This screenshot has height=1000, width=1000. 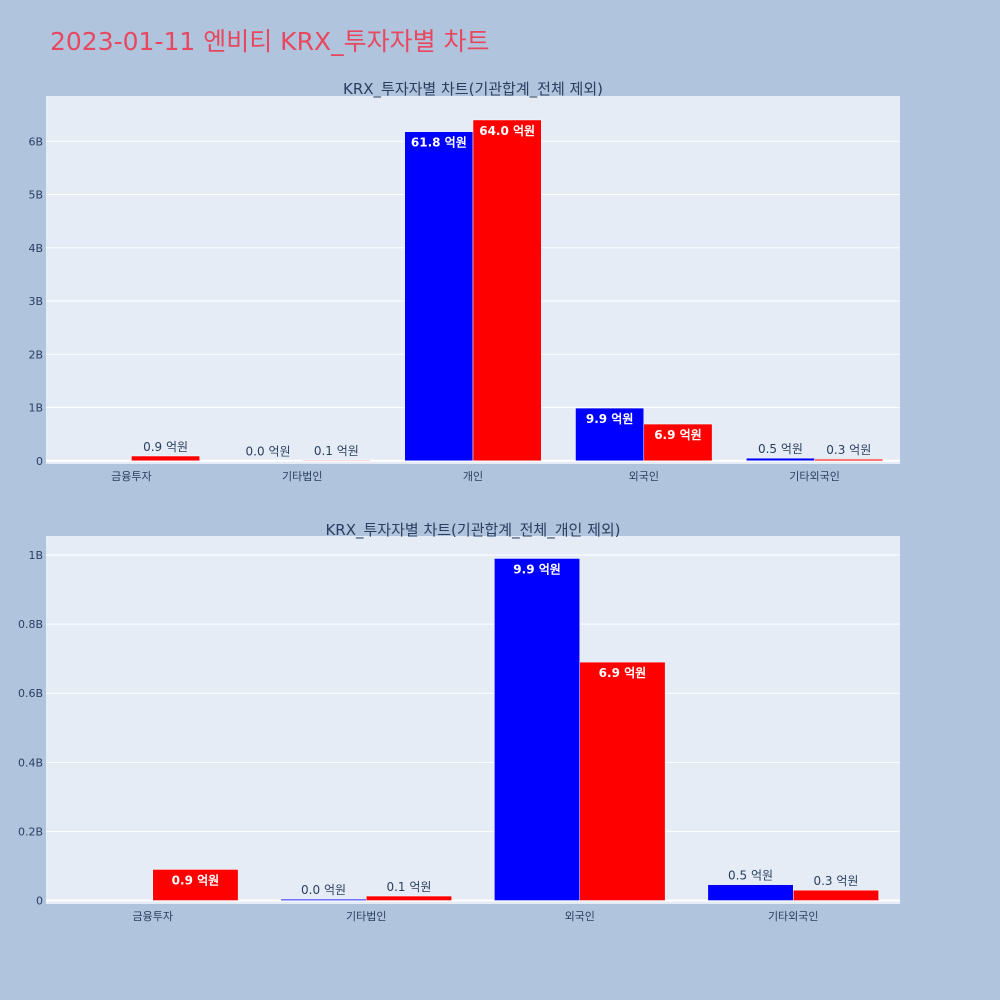 What do you see at coordinates (35, 195) in the screenshot?
I see `y-tick-label: 5B` at bounding box center [35, 195].